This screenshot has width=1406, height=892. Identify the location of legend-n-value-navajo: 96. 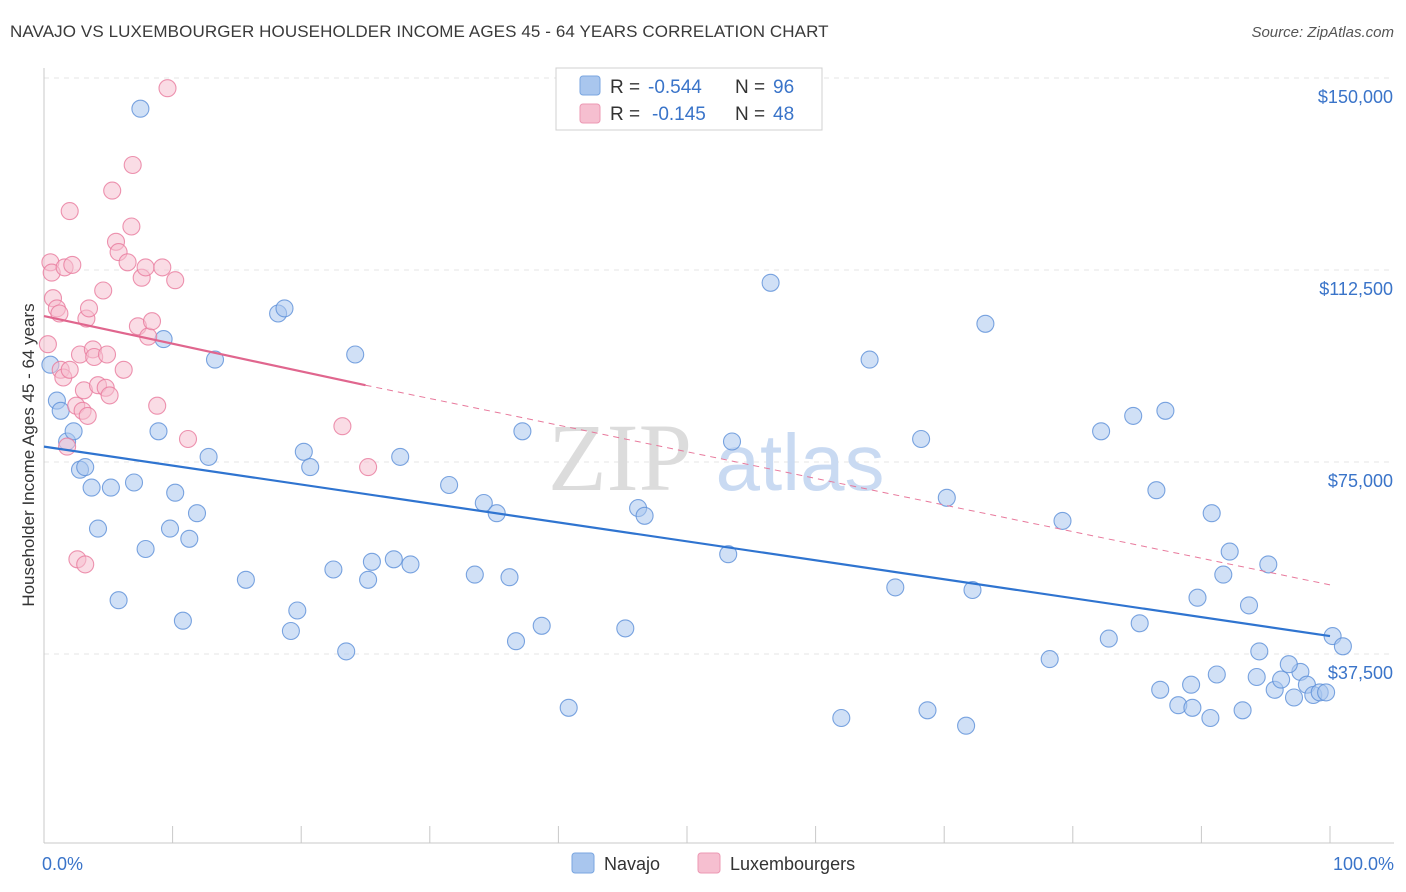
(783, 87).